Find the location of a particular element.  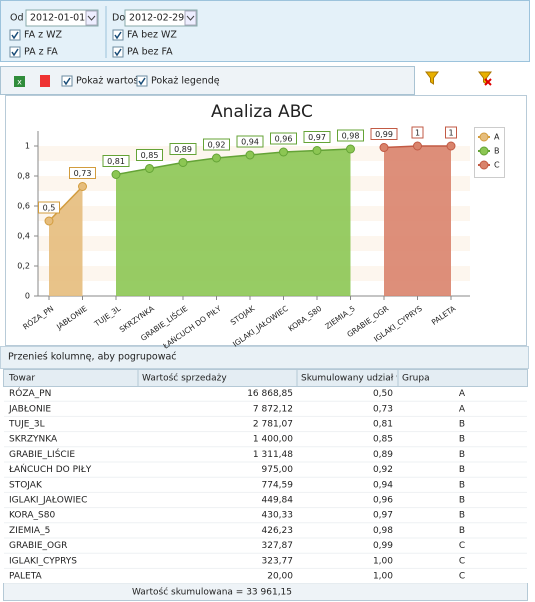

cell: 975,00 is located at coordinates (278, 470).